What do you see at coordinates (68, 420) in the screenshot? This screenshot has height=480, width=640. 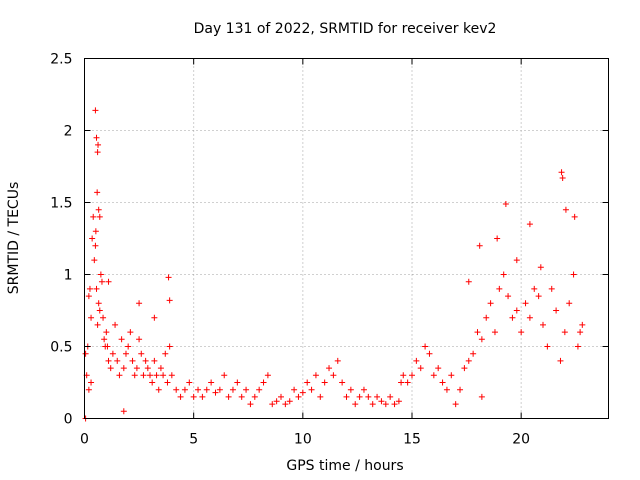 I see `y-tick-label: 0` at bounding box center [68, 420].